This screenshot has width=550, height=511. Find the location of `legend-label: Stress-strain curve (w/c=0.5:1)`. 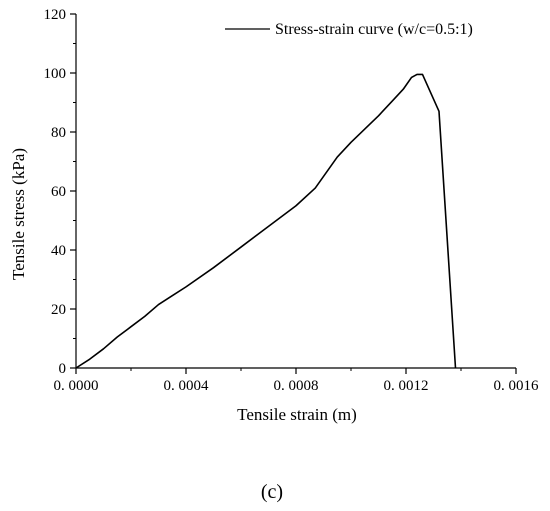

legend-label: Stress-strain curve (w/c=0.5:1) is located at coordinates (374, 29).